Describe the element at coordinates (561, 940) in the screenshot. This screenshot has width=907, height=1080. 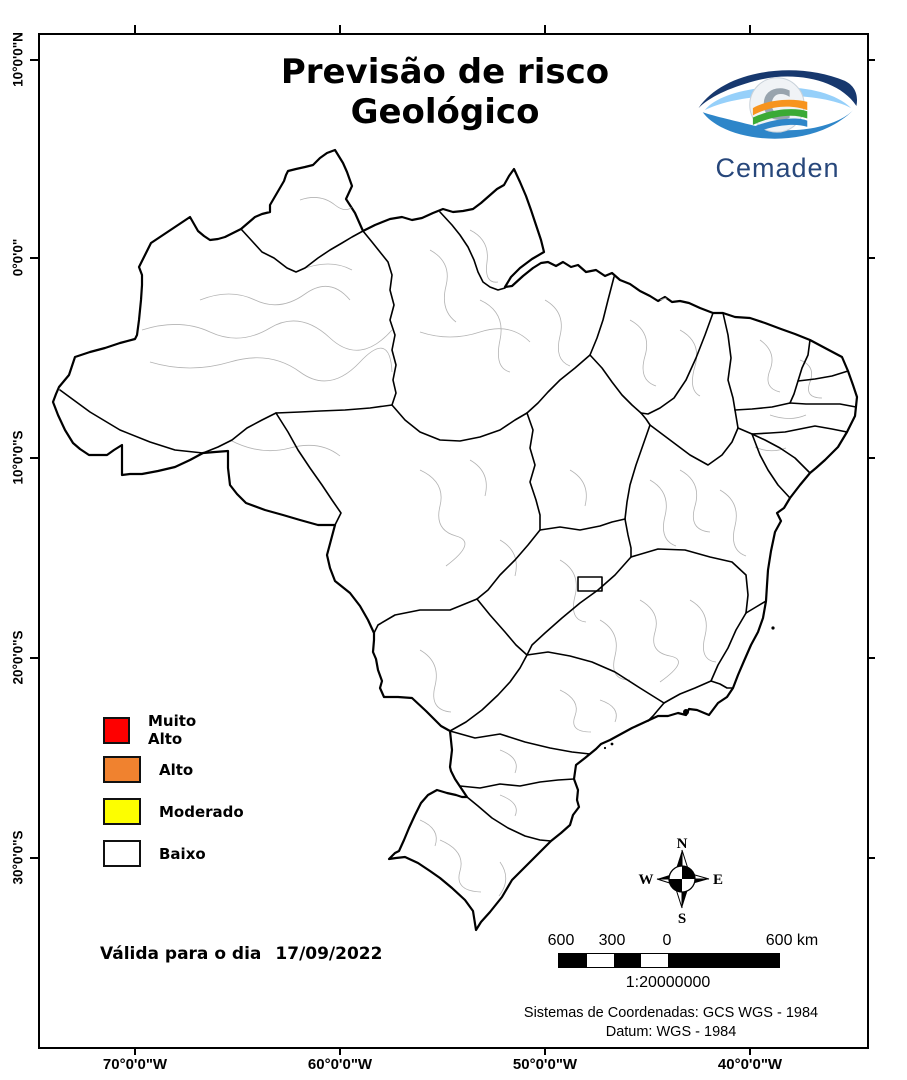
I see `scalebar-label-600-left: 600` at that location.